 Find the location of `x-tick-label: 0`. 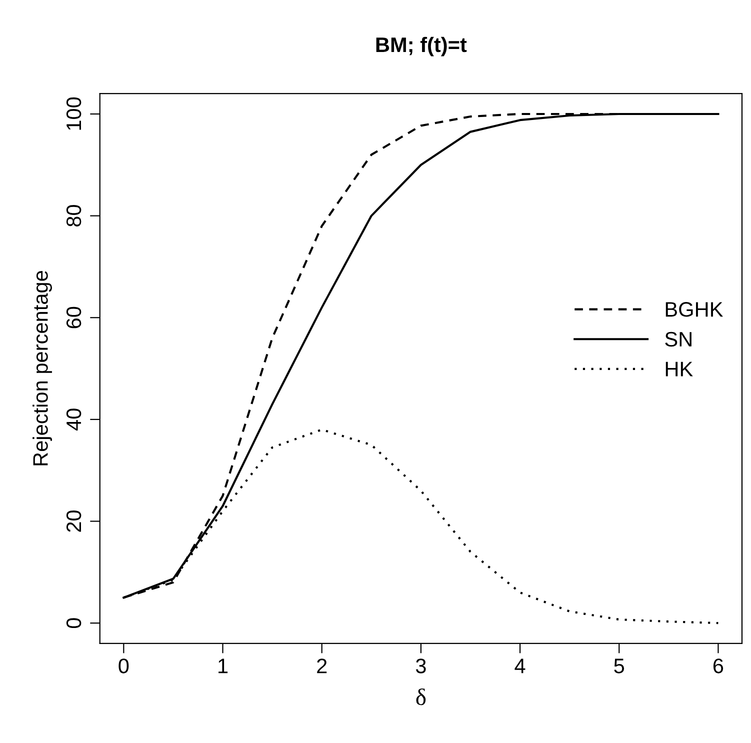

x-tick-label: 0 is located at coordinates (123, 666).